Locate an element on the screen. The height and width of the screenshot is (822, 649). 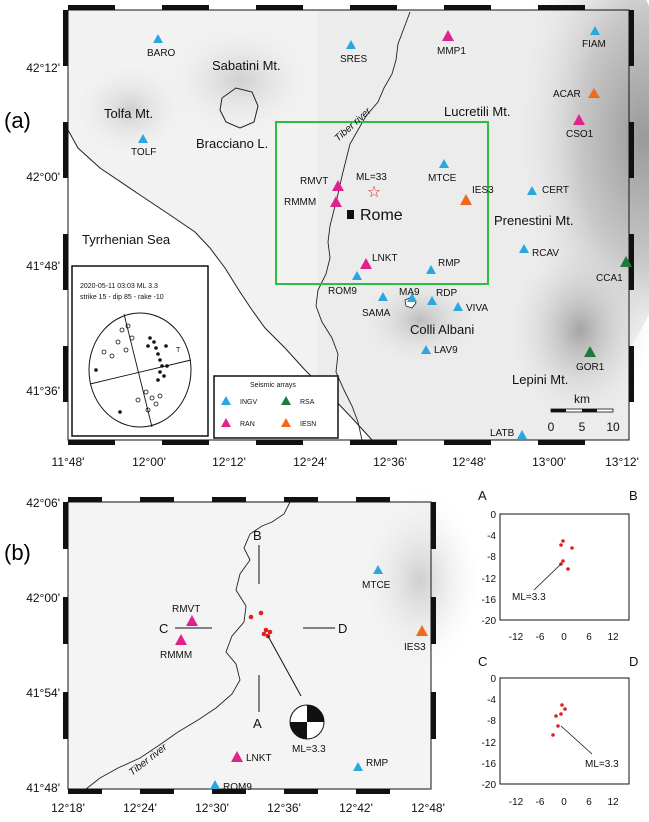
station-label: BARO is located at coordinates (161, 53).